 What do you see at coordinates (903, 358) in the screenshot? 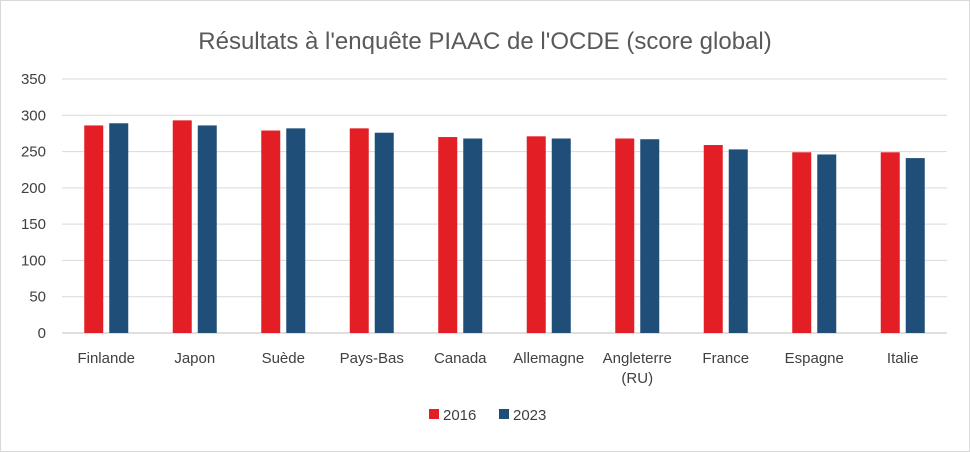
I see `x-tick-label: Italie` at bounding box center [903, 358].